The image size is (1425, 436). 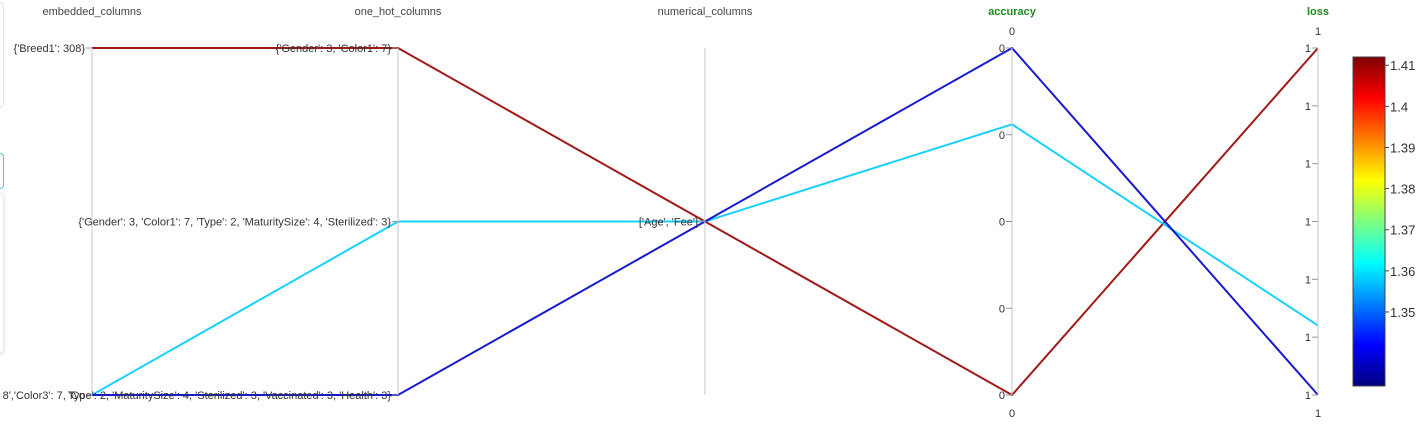 I want to click on tick-label-embedded_columns: 8','Color3': 7, 'Co, so click(x=44, y=396).